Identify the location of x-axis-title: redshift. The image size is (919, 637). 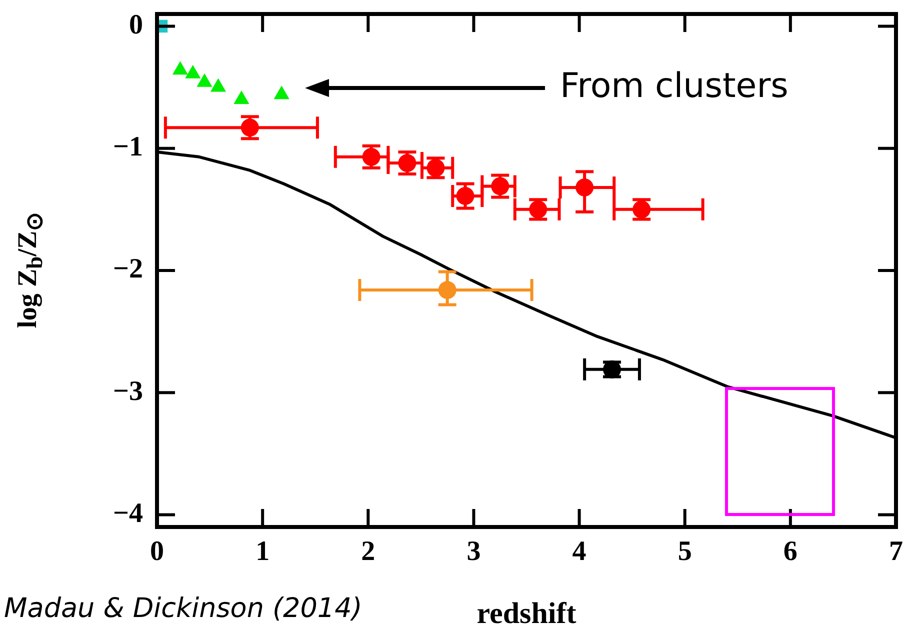
(526, 613).